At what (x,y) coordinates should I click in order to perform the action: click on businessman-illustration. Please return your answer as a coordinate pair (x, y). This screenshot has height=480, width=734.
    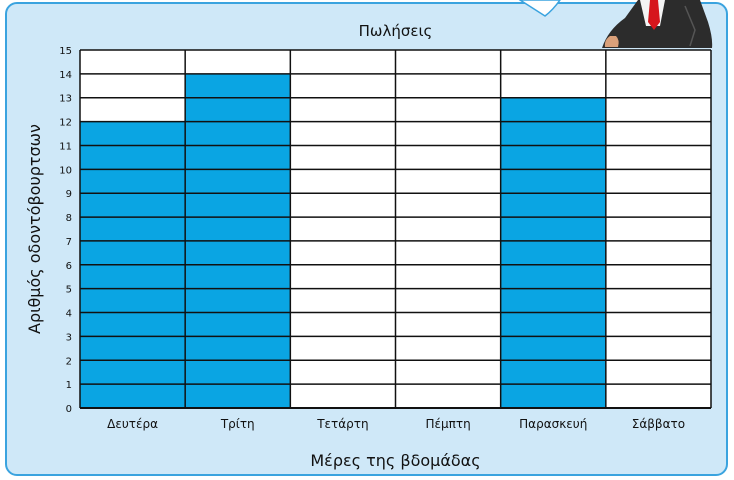
    Looking at the image, I should click on (657, 24).